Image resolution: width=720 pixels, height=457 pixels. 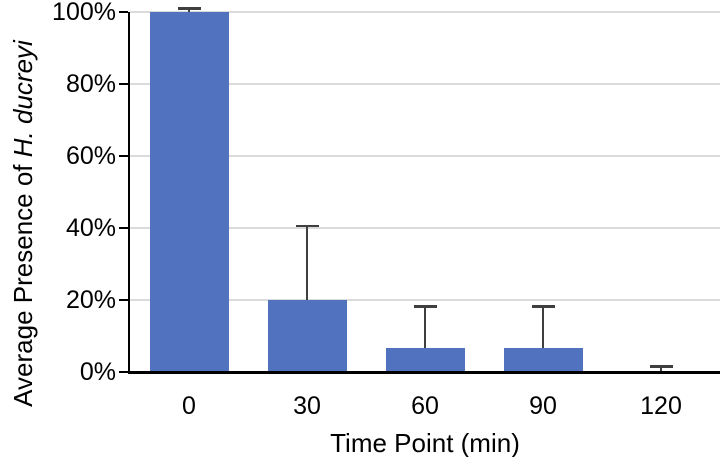 I want to click on x-tick-label: 90, so click(x=543, y=406).